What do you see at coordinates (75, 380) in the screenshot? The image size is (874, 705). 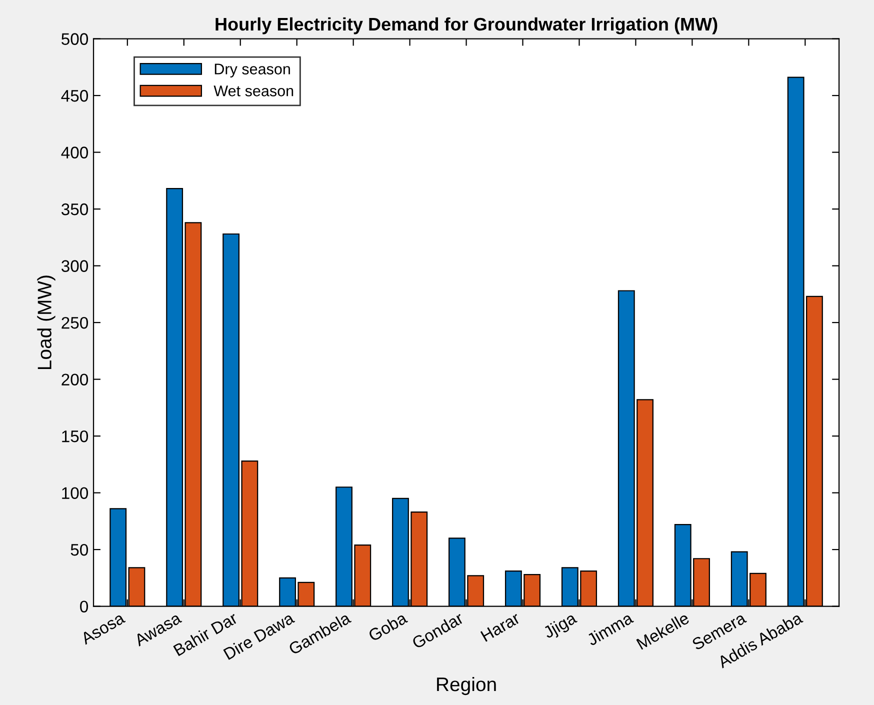 I see `y-tick-label: 200` at bounding box center [75, 380].